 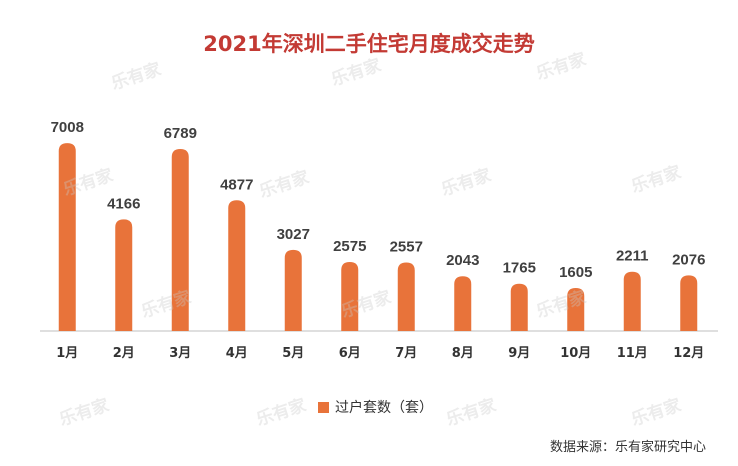 I want to click on x-tick-label: 12月, so click(x=688, y=353).